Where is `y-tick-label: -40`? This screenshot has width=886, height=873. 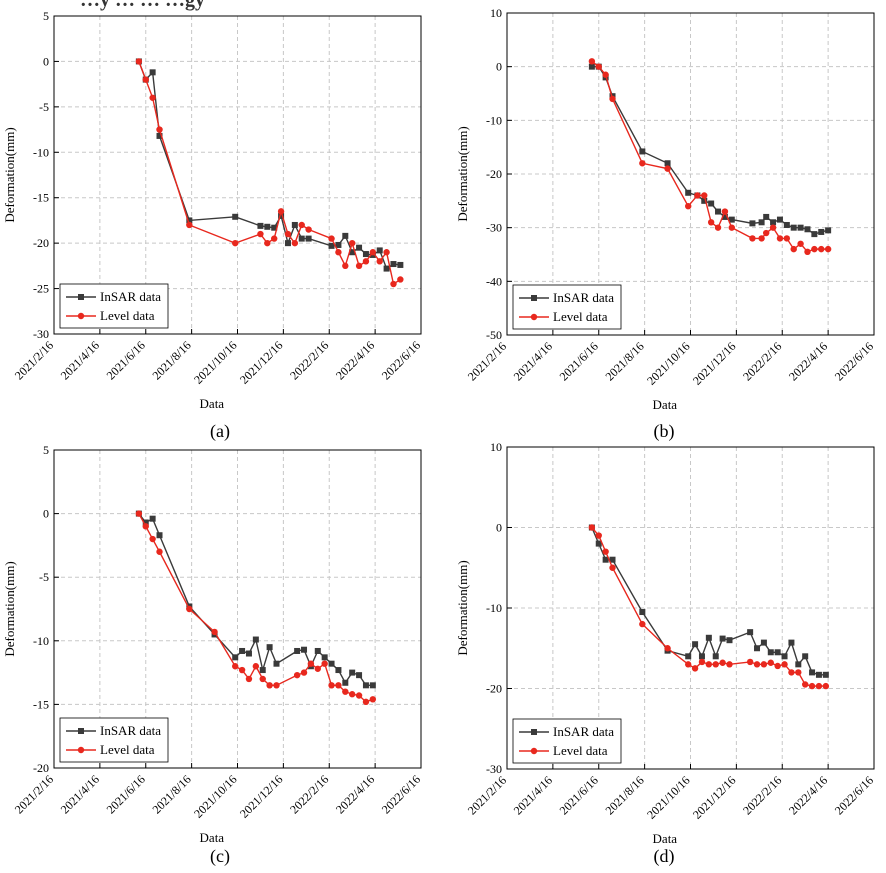
y-tick-label: -40 is located at coordinates (494, 281).